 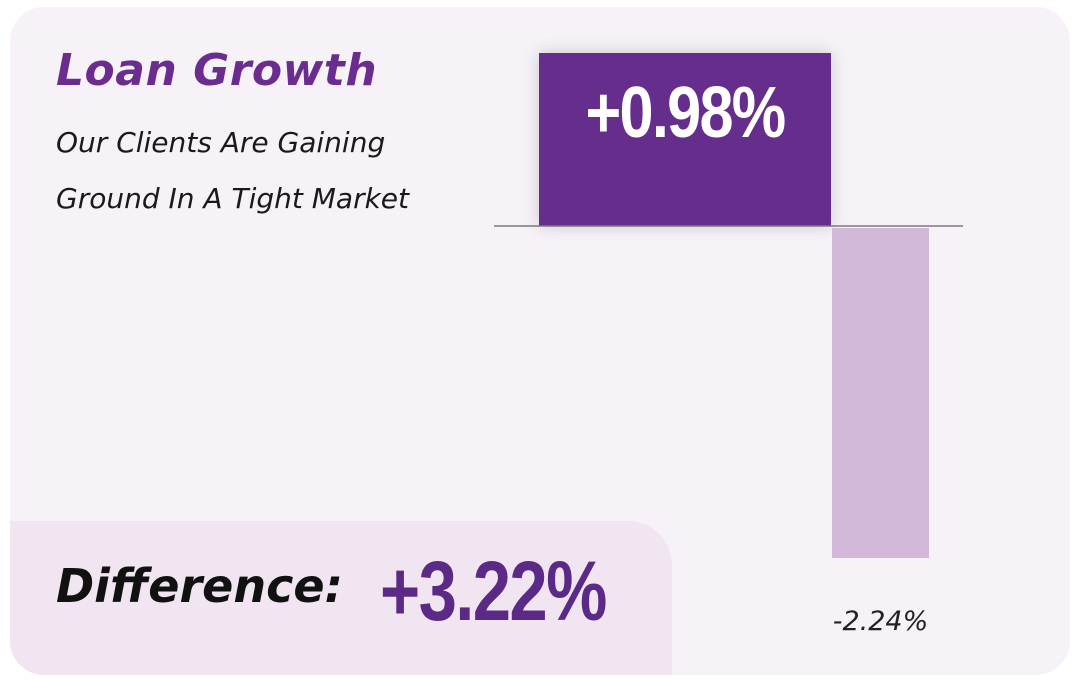 I want to click on chart-title: Loan Growth, so click(x=217, y=70).